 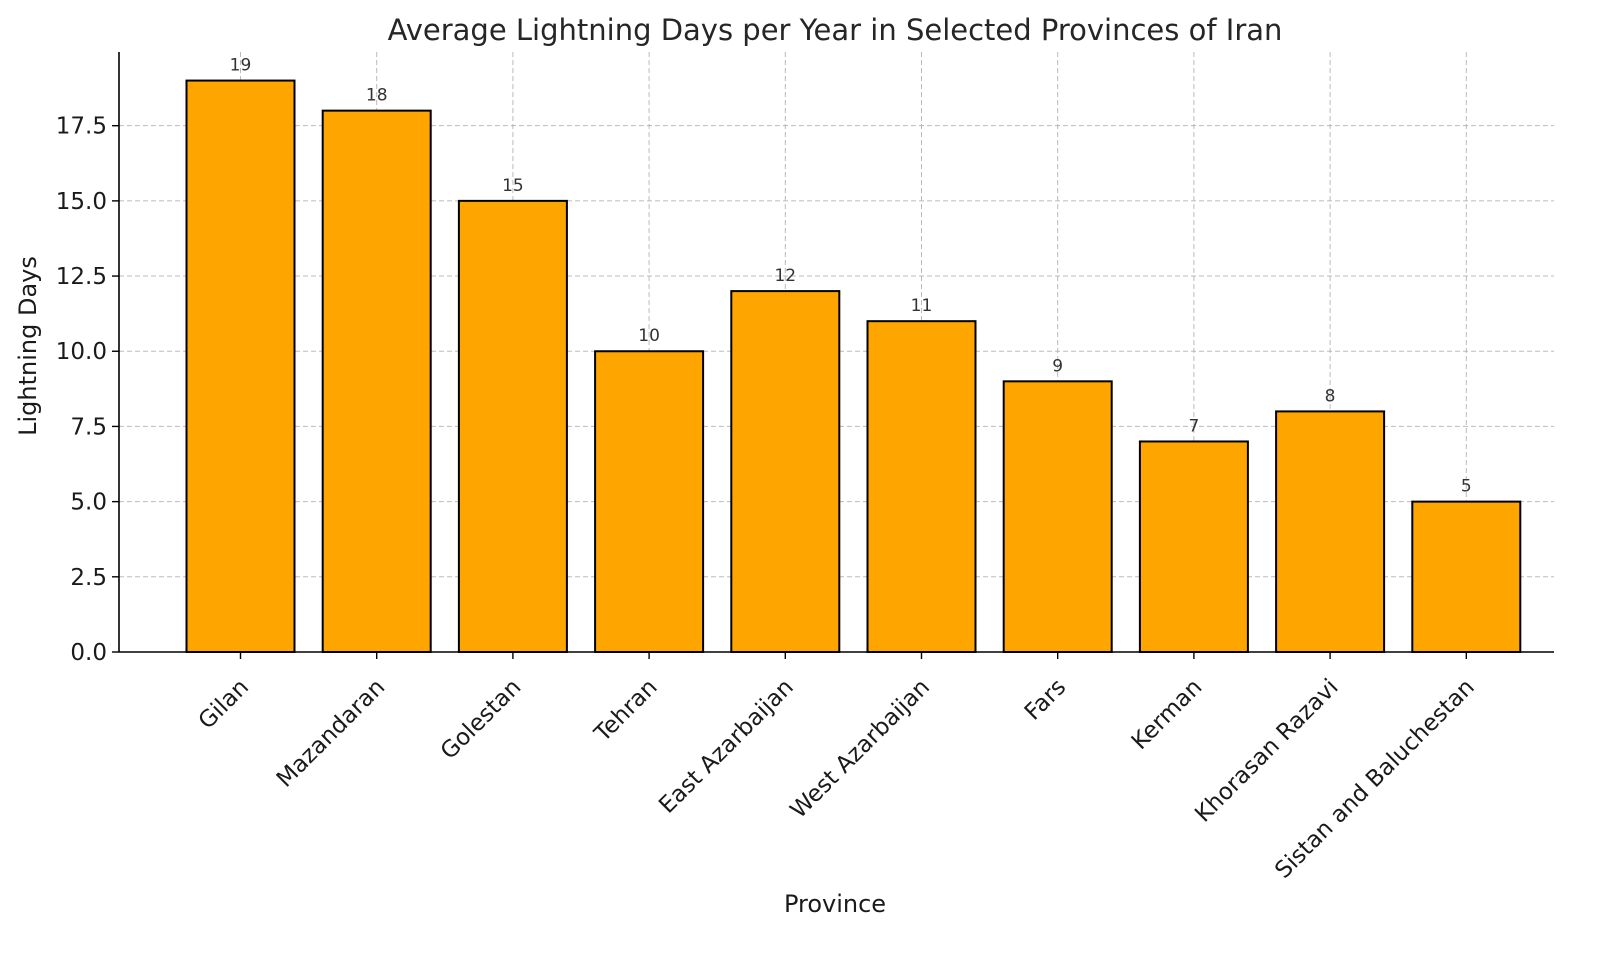 I want to click on x-tick-label: East Azarbaijan, so click(x=726, y=746).